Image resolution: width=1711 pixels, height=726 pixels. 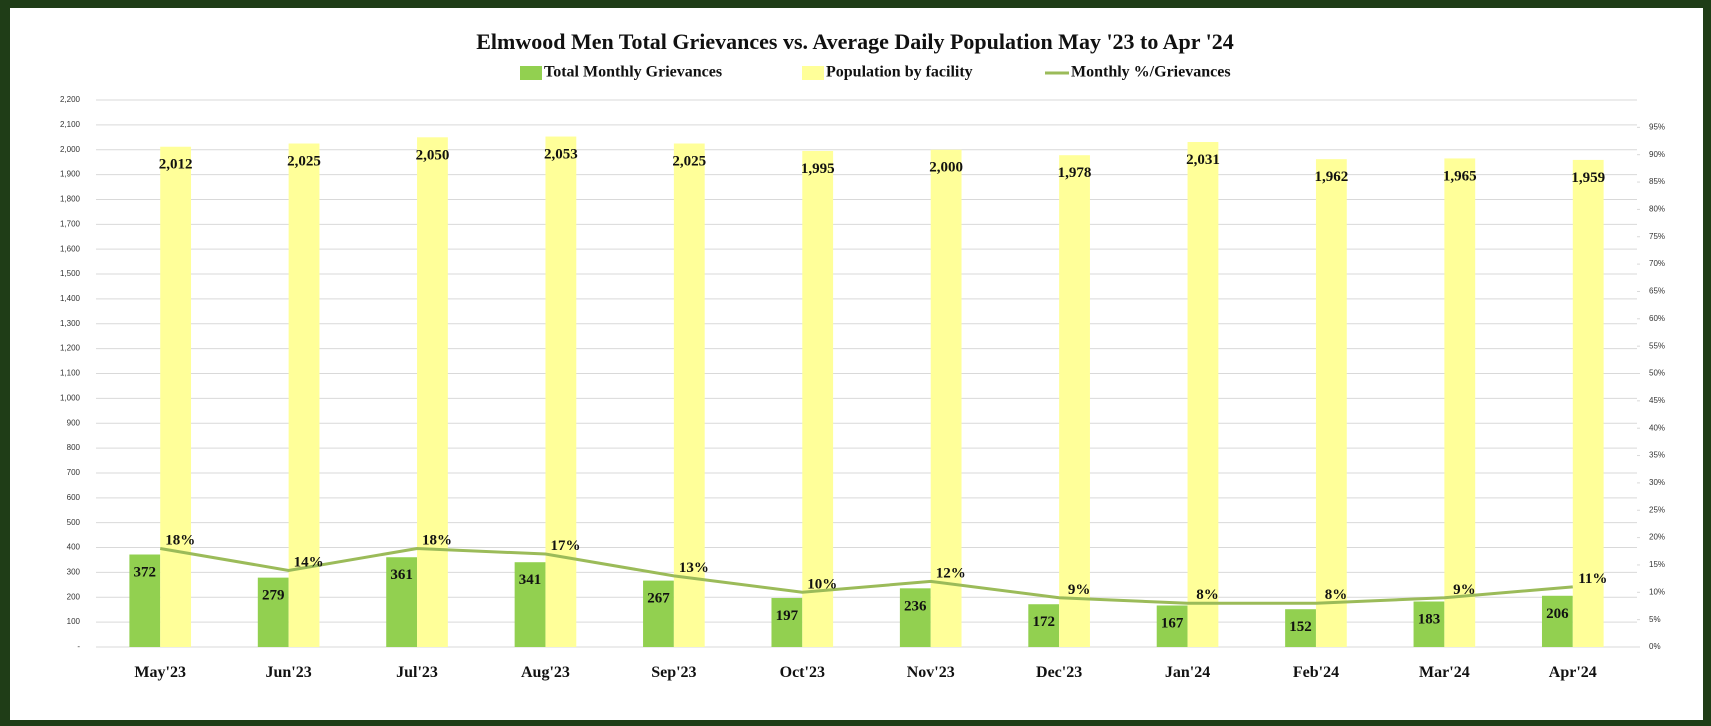 I want to click on x-tick-label: May'23, so click(x=160, y=672).